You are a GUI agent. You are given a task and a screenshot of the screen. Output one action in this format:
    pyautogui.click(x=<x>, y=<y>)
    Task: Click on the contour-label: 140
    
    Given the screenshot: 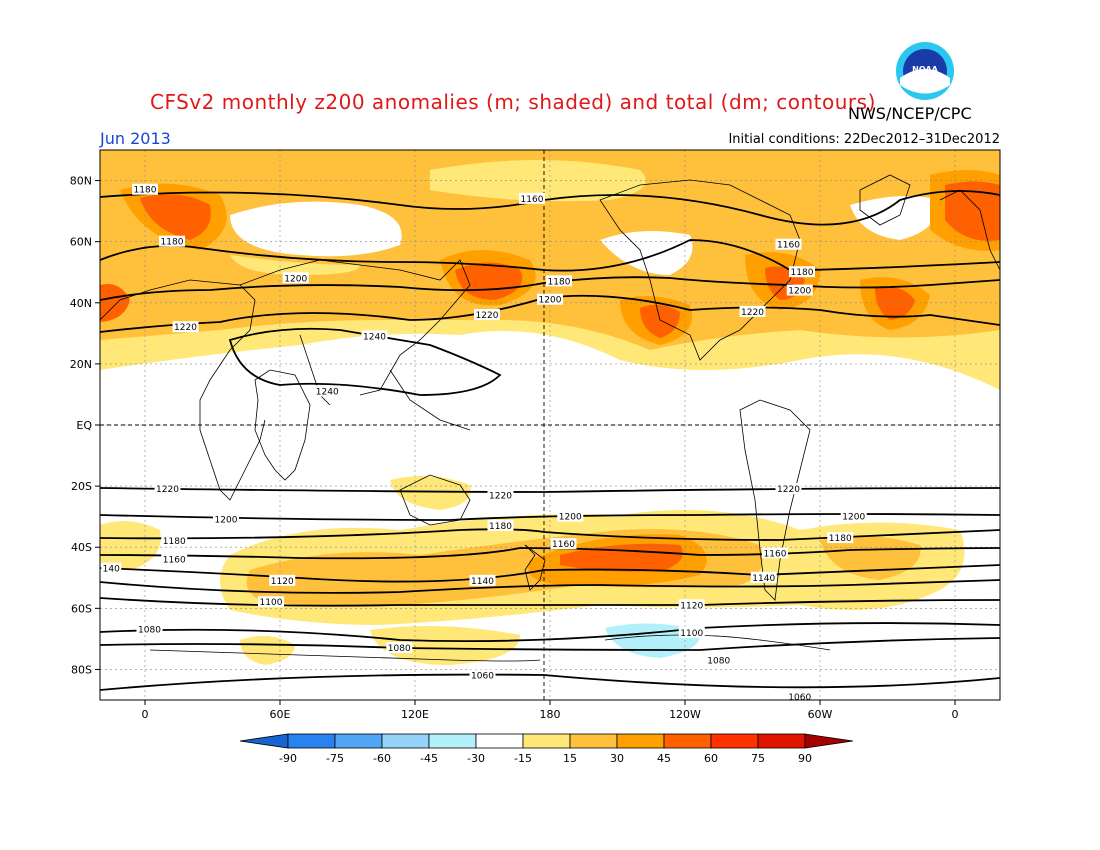 What is the action you would take?
    pyautogui.click(x=111, y=570)
    